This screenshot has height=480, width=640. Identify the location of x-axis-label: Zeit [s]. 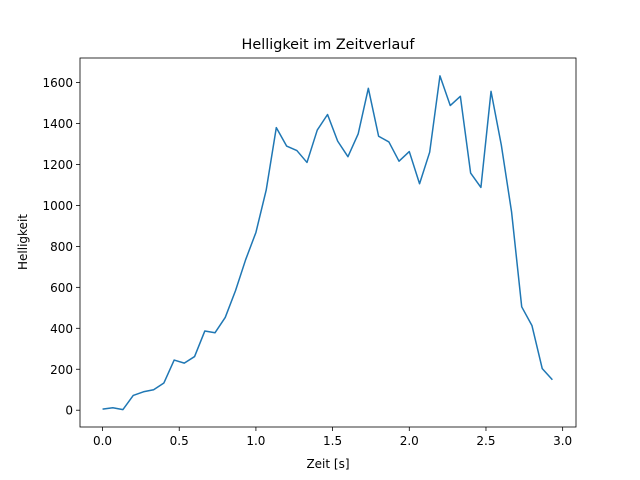
(327, 464).